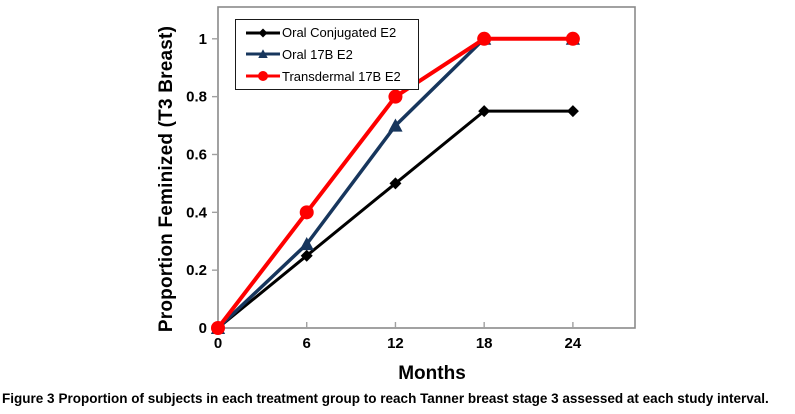  I want to click on legend-item-transdermal-17b-e2: Transdermal 17B E2, so click(329, 76).